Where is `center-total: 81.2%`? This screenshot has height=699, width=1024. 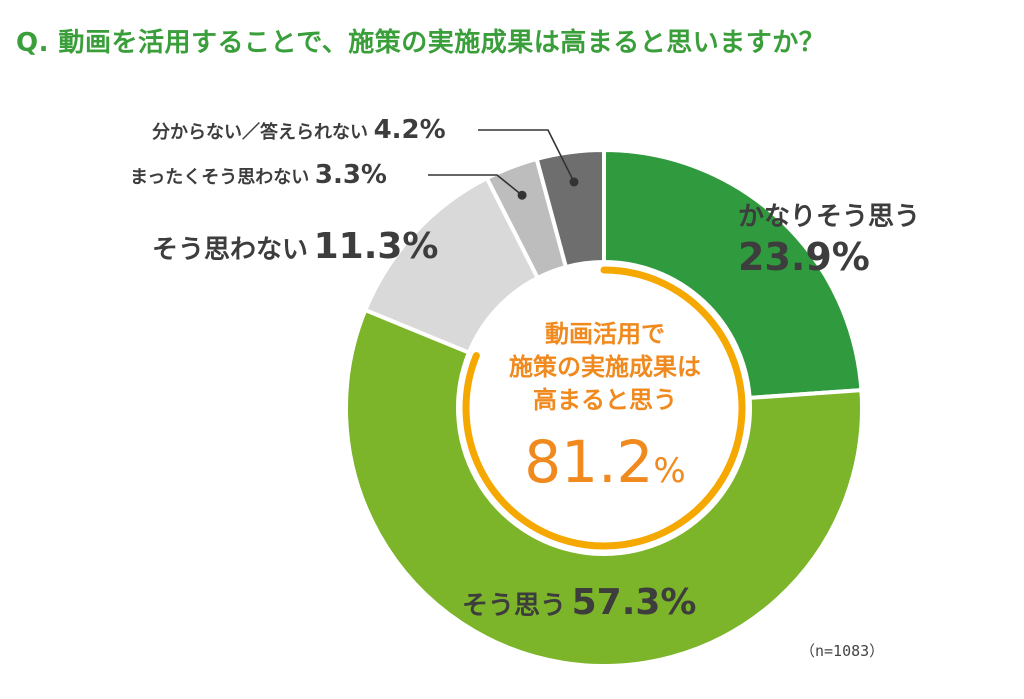
center-total: 81.2% is located at coordinates (605, 466).